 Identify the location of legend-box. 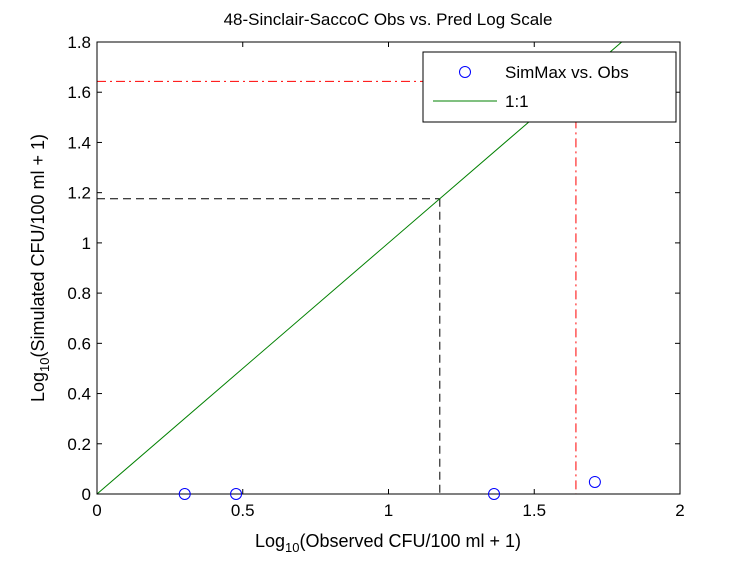
(549, 87).